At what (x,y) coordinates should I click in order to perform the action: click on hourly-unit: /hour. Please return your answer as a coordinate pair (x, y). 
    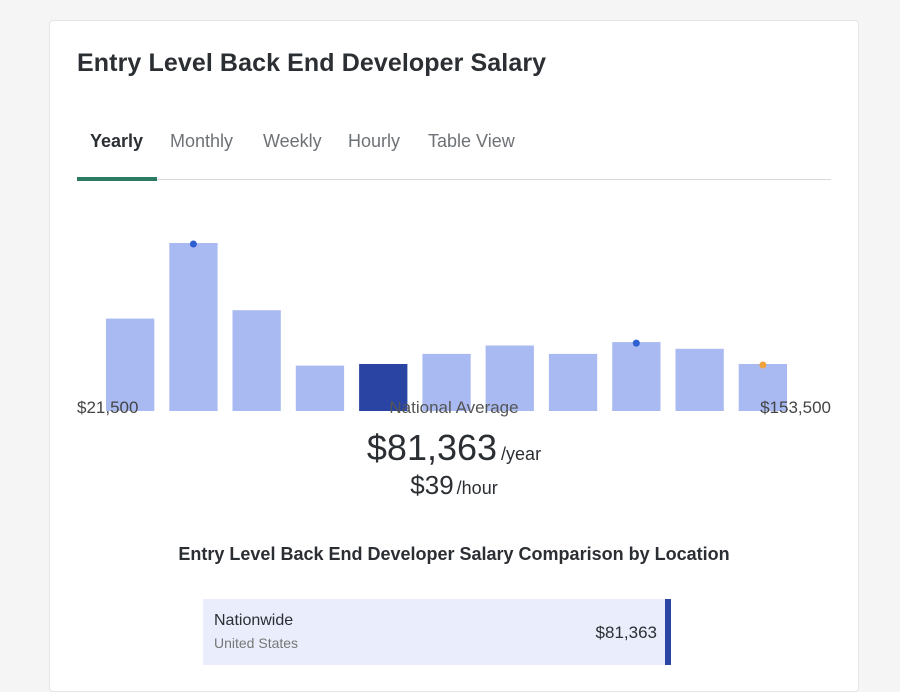
    Looking at the image, I should click on (477, 488).